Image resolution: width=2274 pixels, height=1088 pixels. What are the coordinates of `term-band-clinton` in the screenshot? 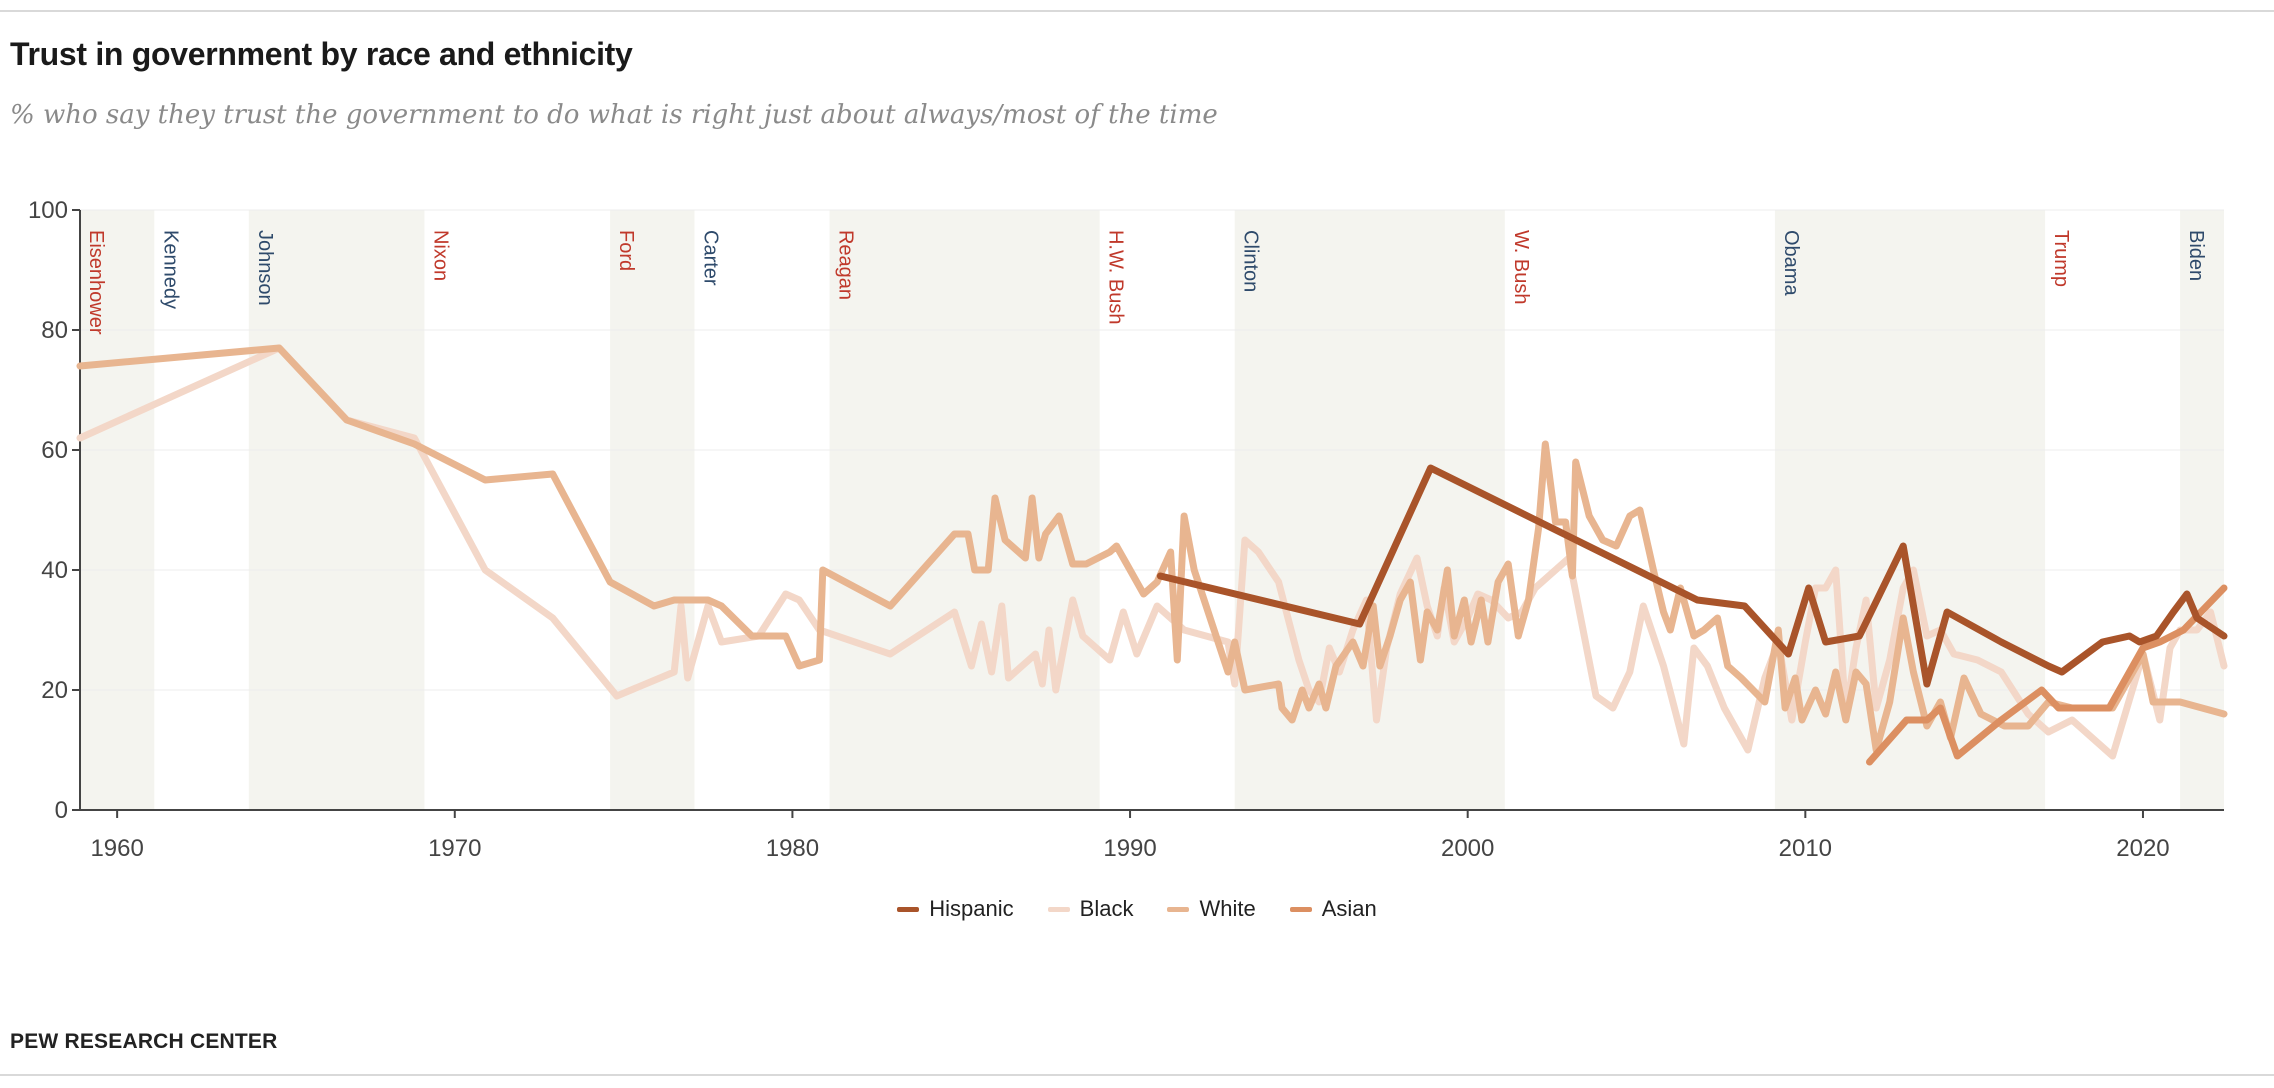 It's located at (1369, 510).